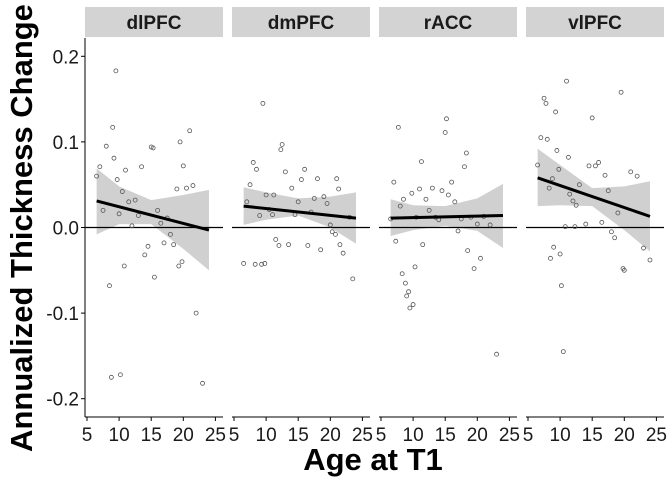 This screenshot has width=672, height=480. I want to click on y-tick-label: 0.2, so click(66, 57).